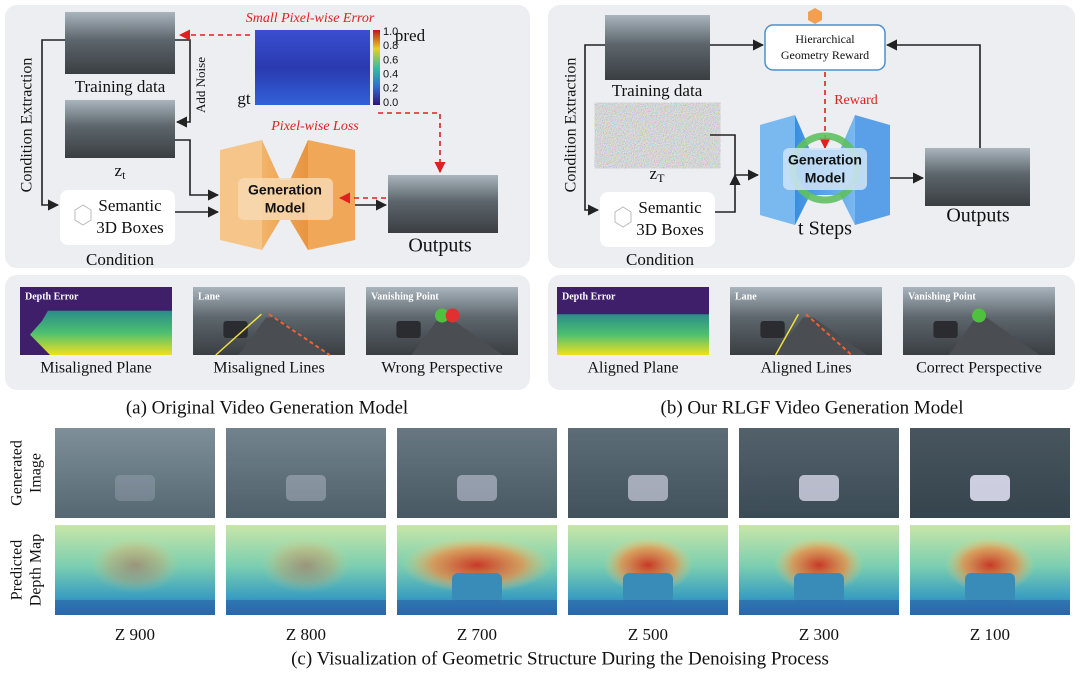 This screenshot has height=679, width=1080. Describe the element at coordinates (632, 368) in the screenshot. I see `example-label: Aligned Plane` at that location.